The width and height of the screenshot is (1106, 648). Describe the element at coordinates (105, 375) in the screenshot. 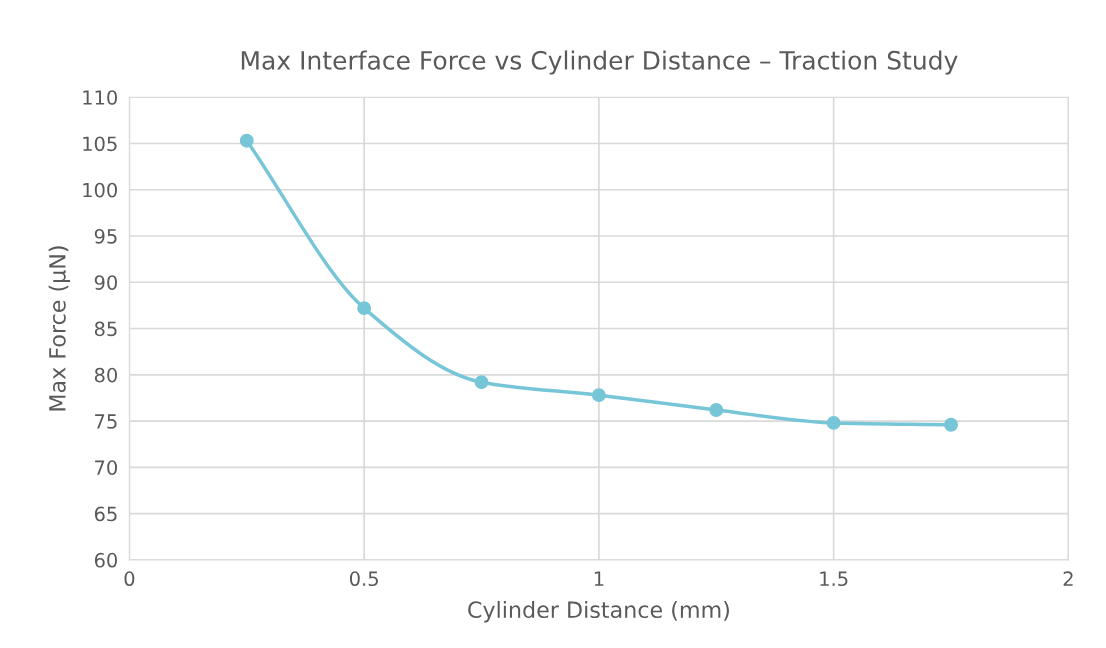

I see `y-tick-label: 80` at that location.